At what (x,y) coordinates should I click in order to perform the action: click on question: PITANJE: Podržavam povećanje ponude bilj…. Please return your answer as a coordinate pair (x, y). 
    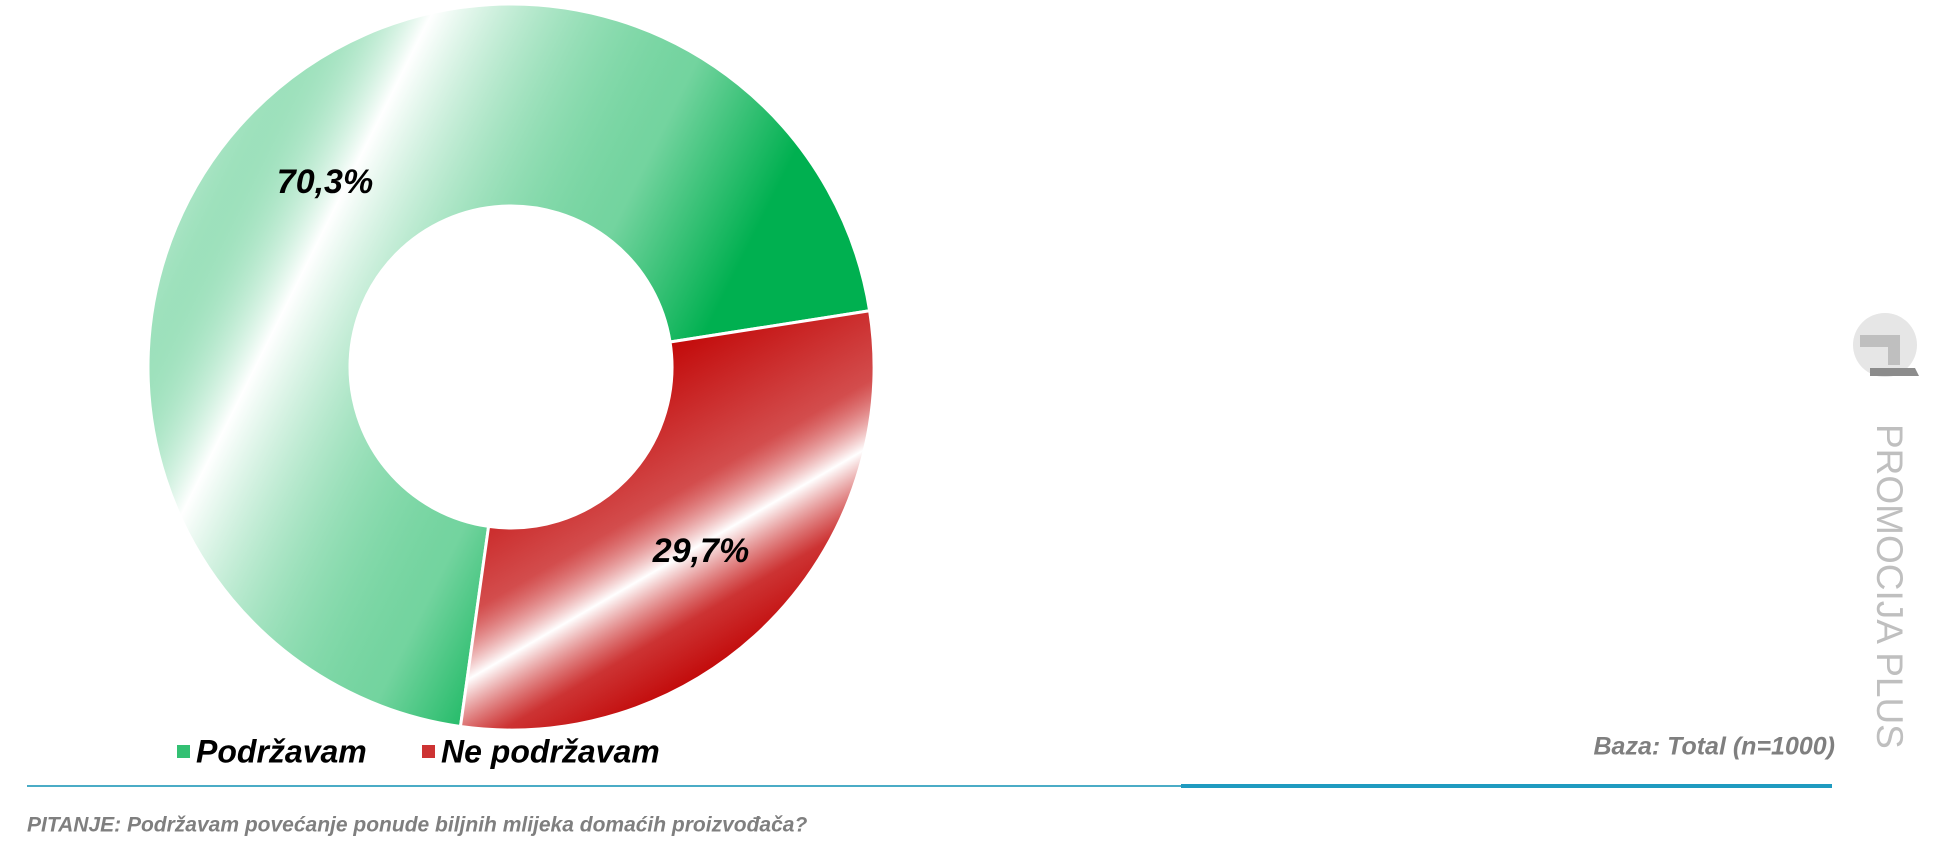
    Looking at the image, I should click on (417, 825).